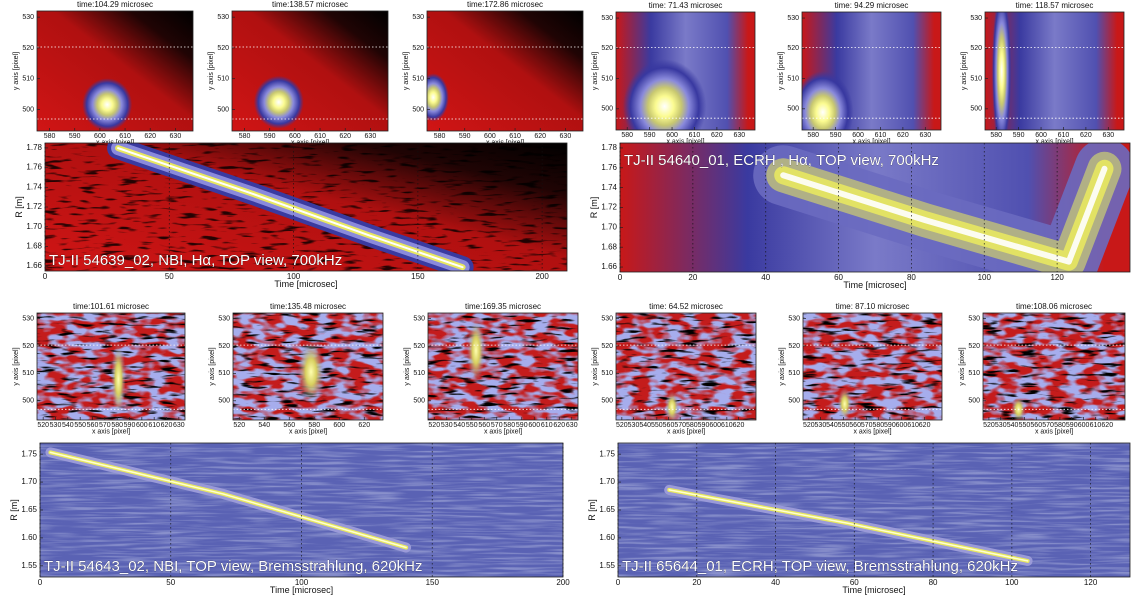  I want to click on main-image, so click(301, 510).